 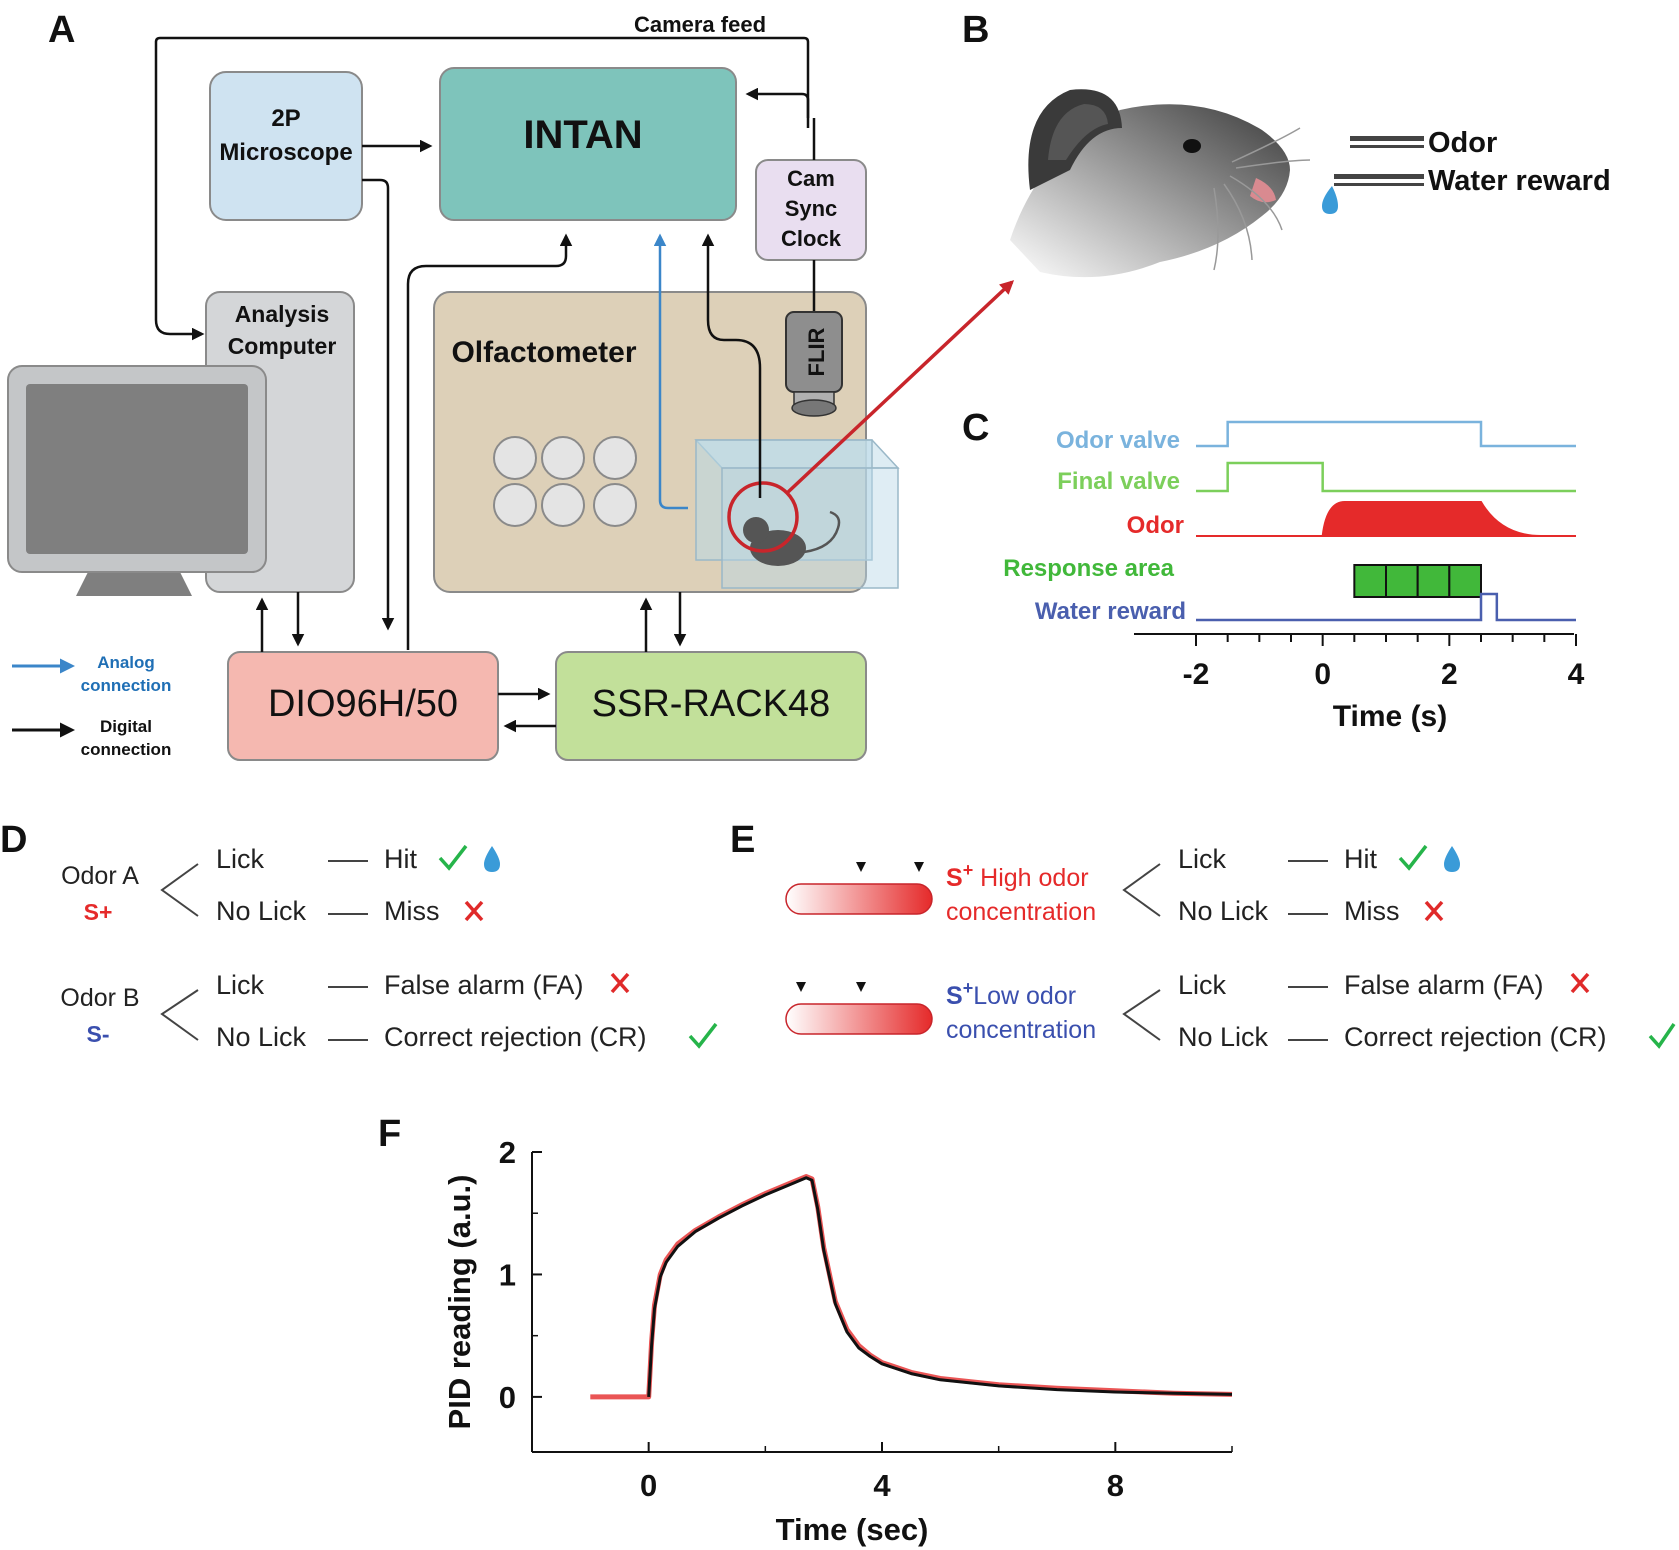 What do you see at coordinates (378, 404) in the screenshot?
I see `microscope-to-dio-arrow` at bounding box center [378, 404].